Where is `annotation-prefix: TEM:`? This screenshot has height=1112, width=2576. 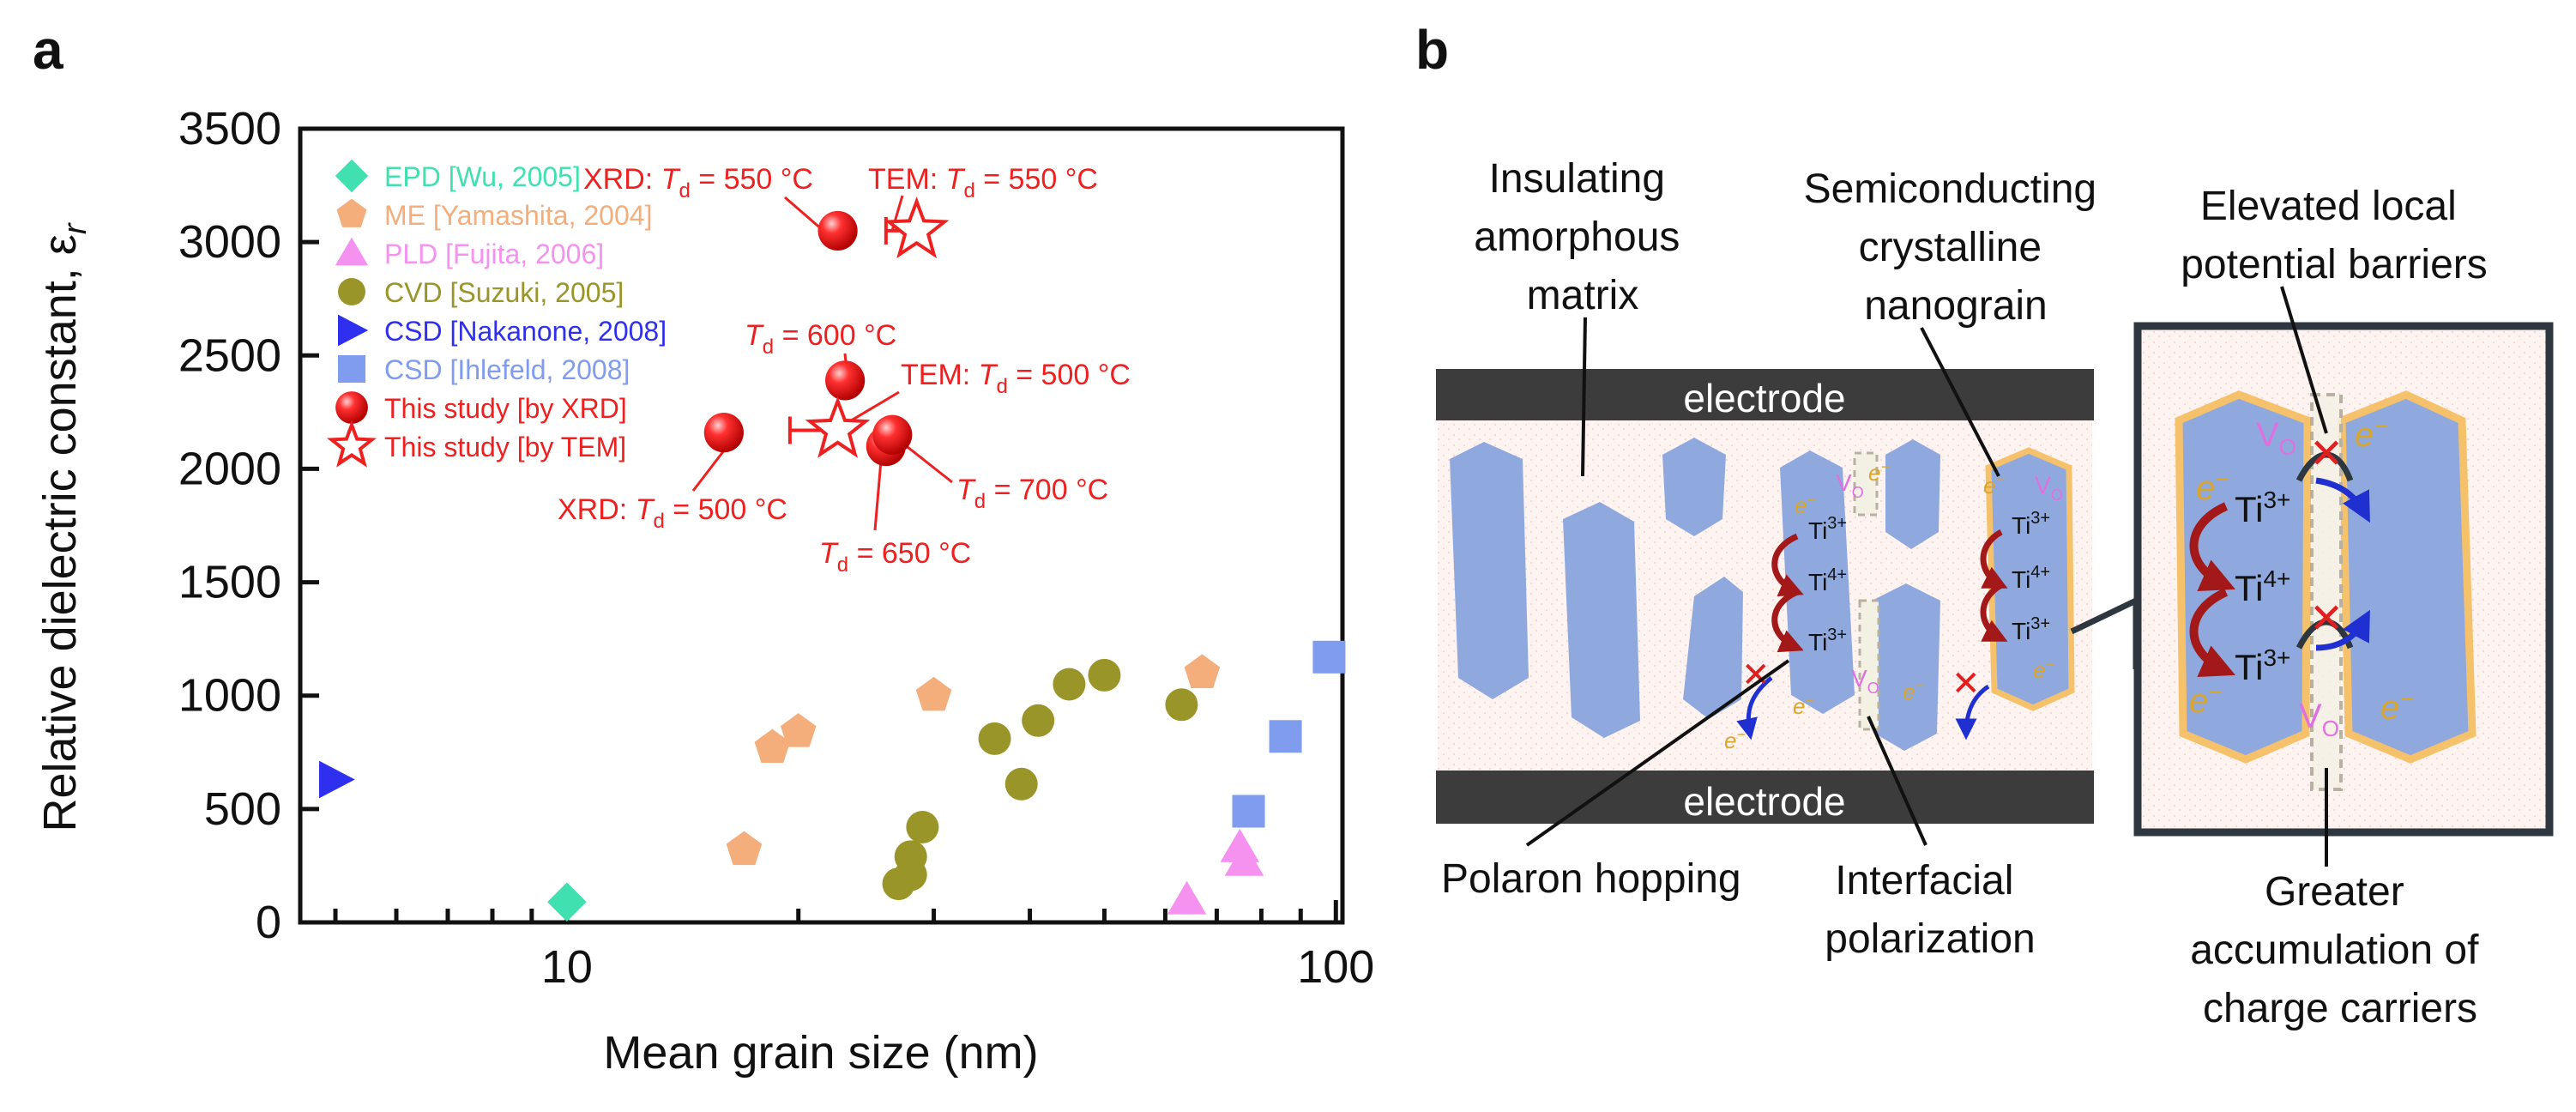
annotation-prefix: TEM: is located at coordinates (907, 180).